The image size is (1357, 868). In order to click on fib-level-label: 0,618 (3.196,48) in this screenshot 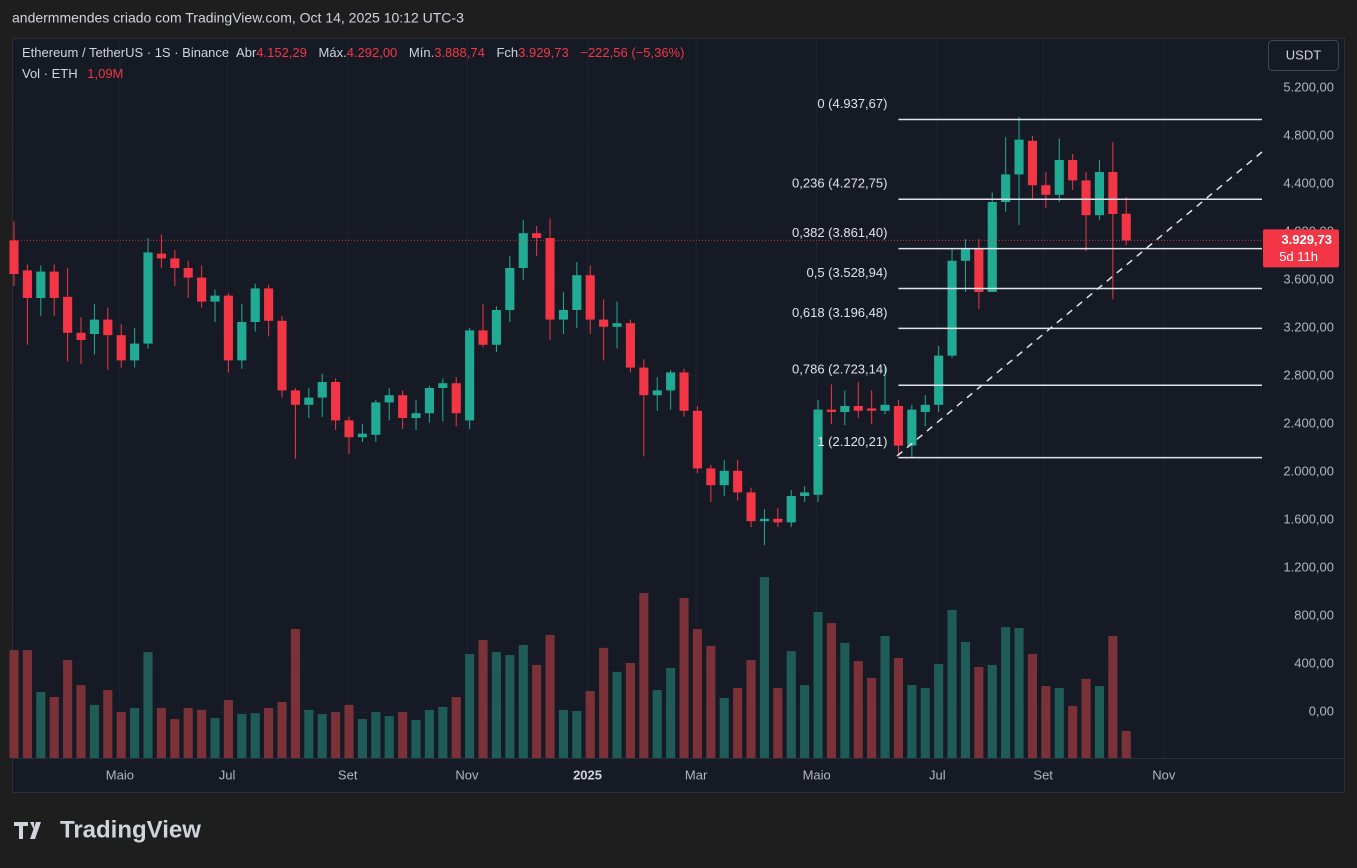, I will do `click(839, 312)`.